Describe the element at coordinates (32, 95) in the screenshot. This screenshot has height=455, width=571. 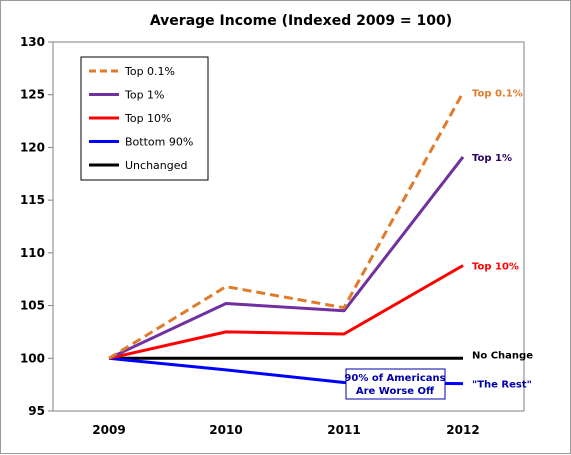
I see `y-tick-label: 125` at that location.